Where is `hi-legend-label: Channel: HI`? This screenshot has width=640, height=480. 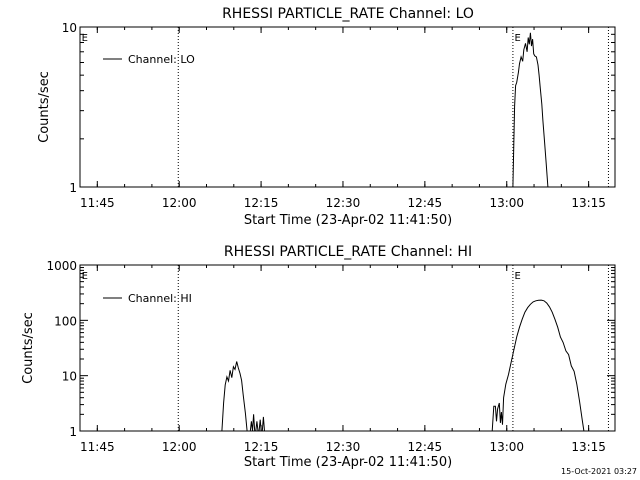
hi-legend-label: Channel: HI is located at coordinates (160, 298).